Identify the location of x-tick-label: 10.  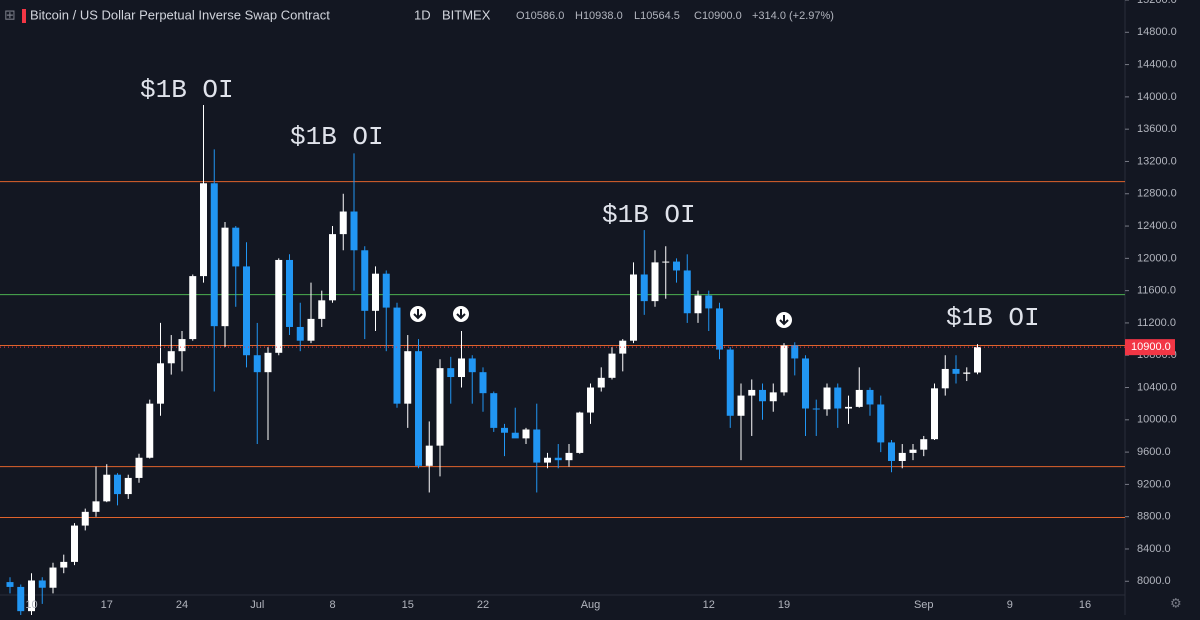
(31, 605).